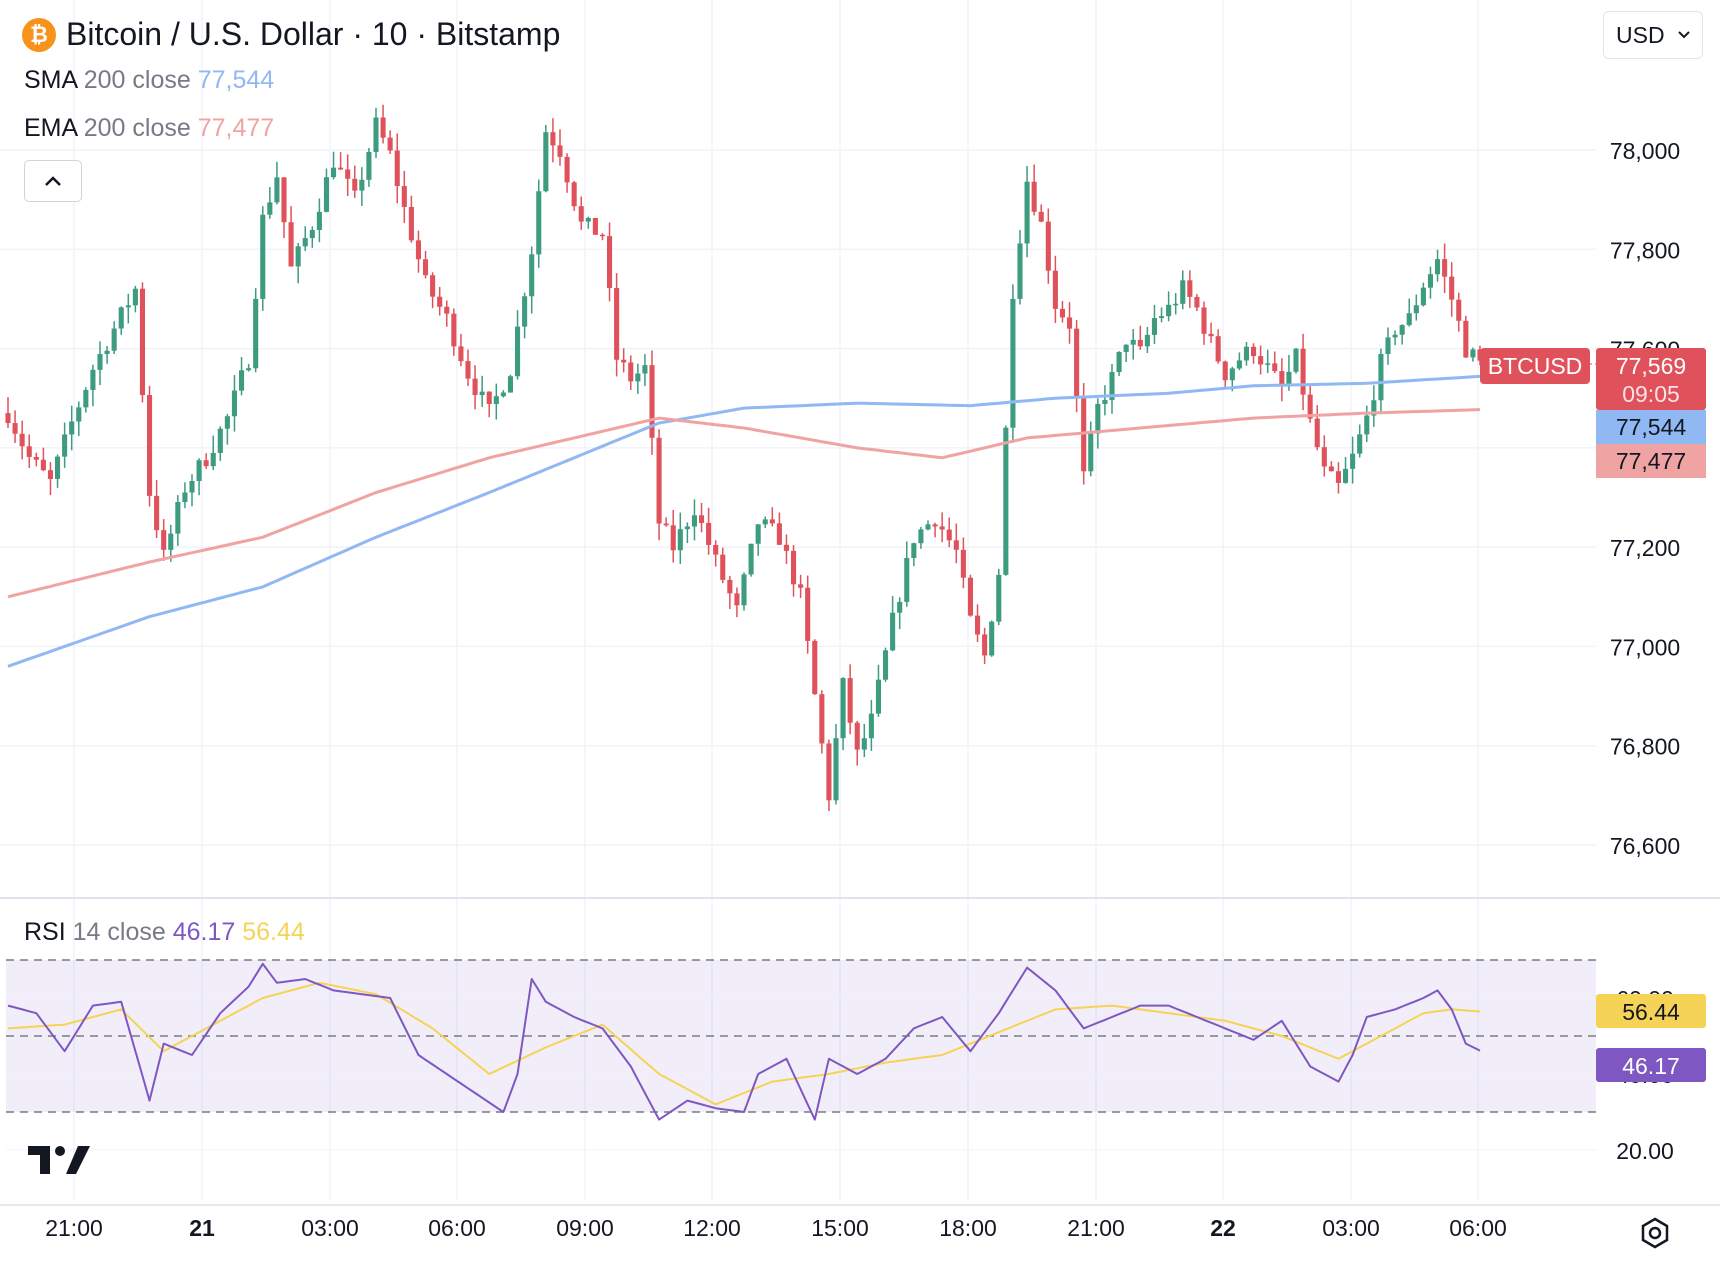 This screenshot has height=1266, width=1720. Describe the element at coordinates (149, 128) in the screenshot. I see `ema-legend: EMA 200 close 77,477` at that location.